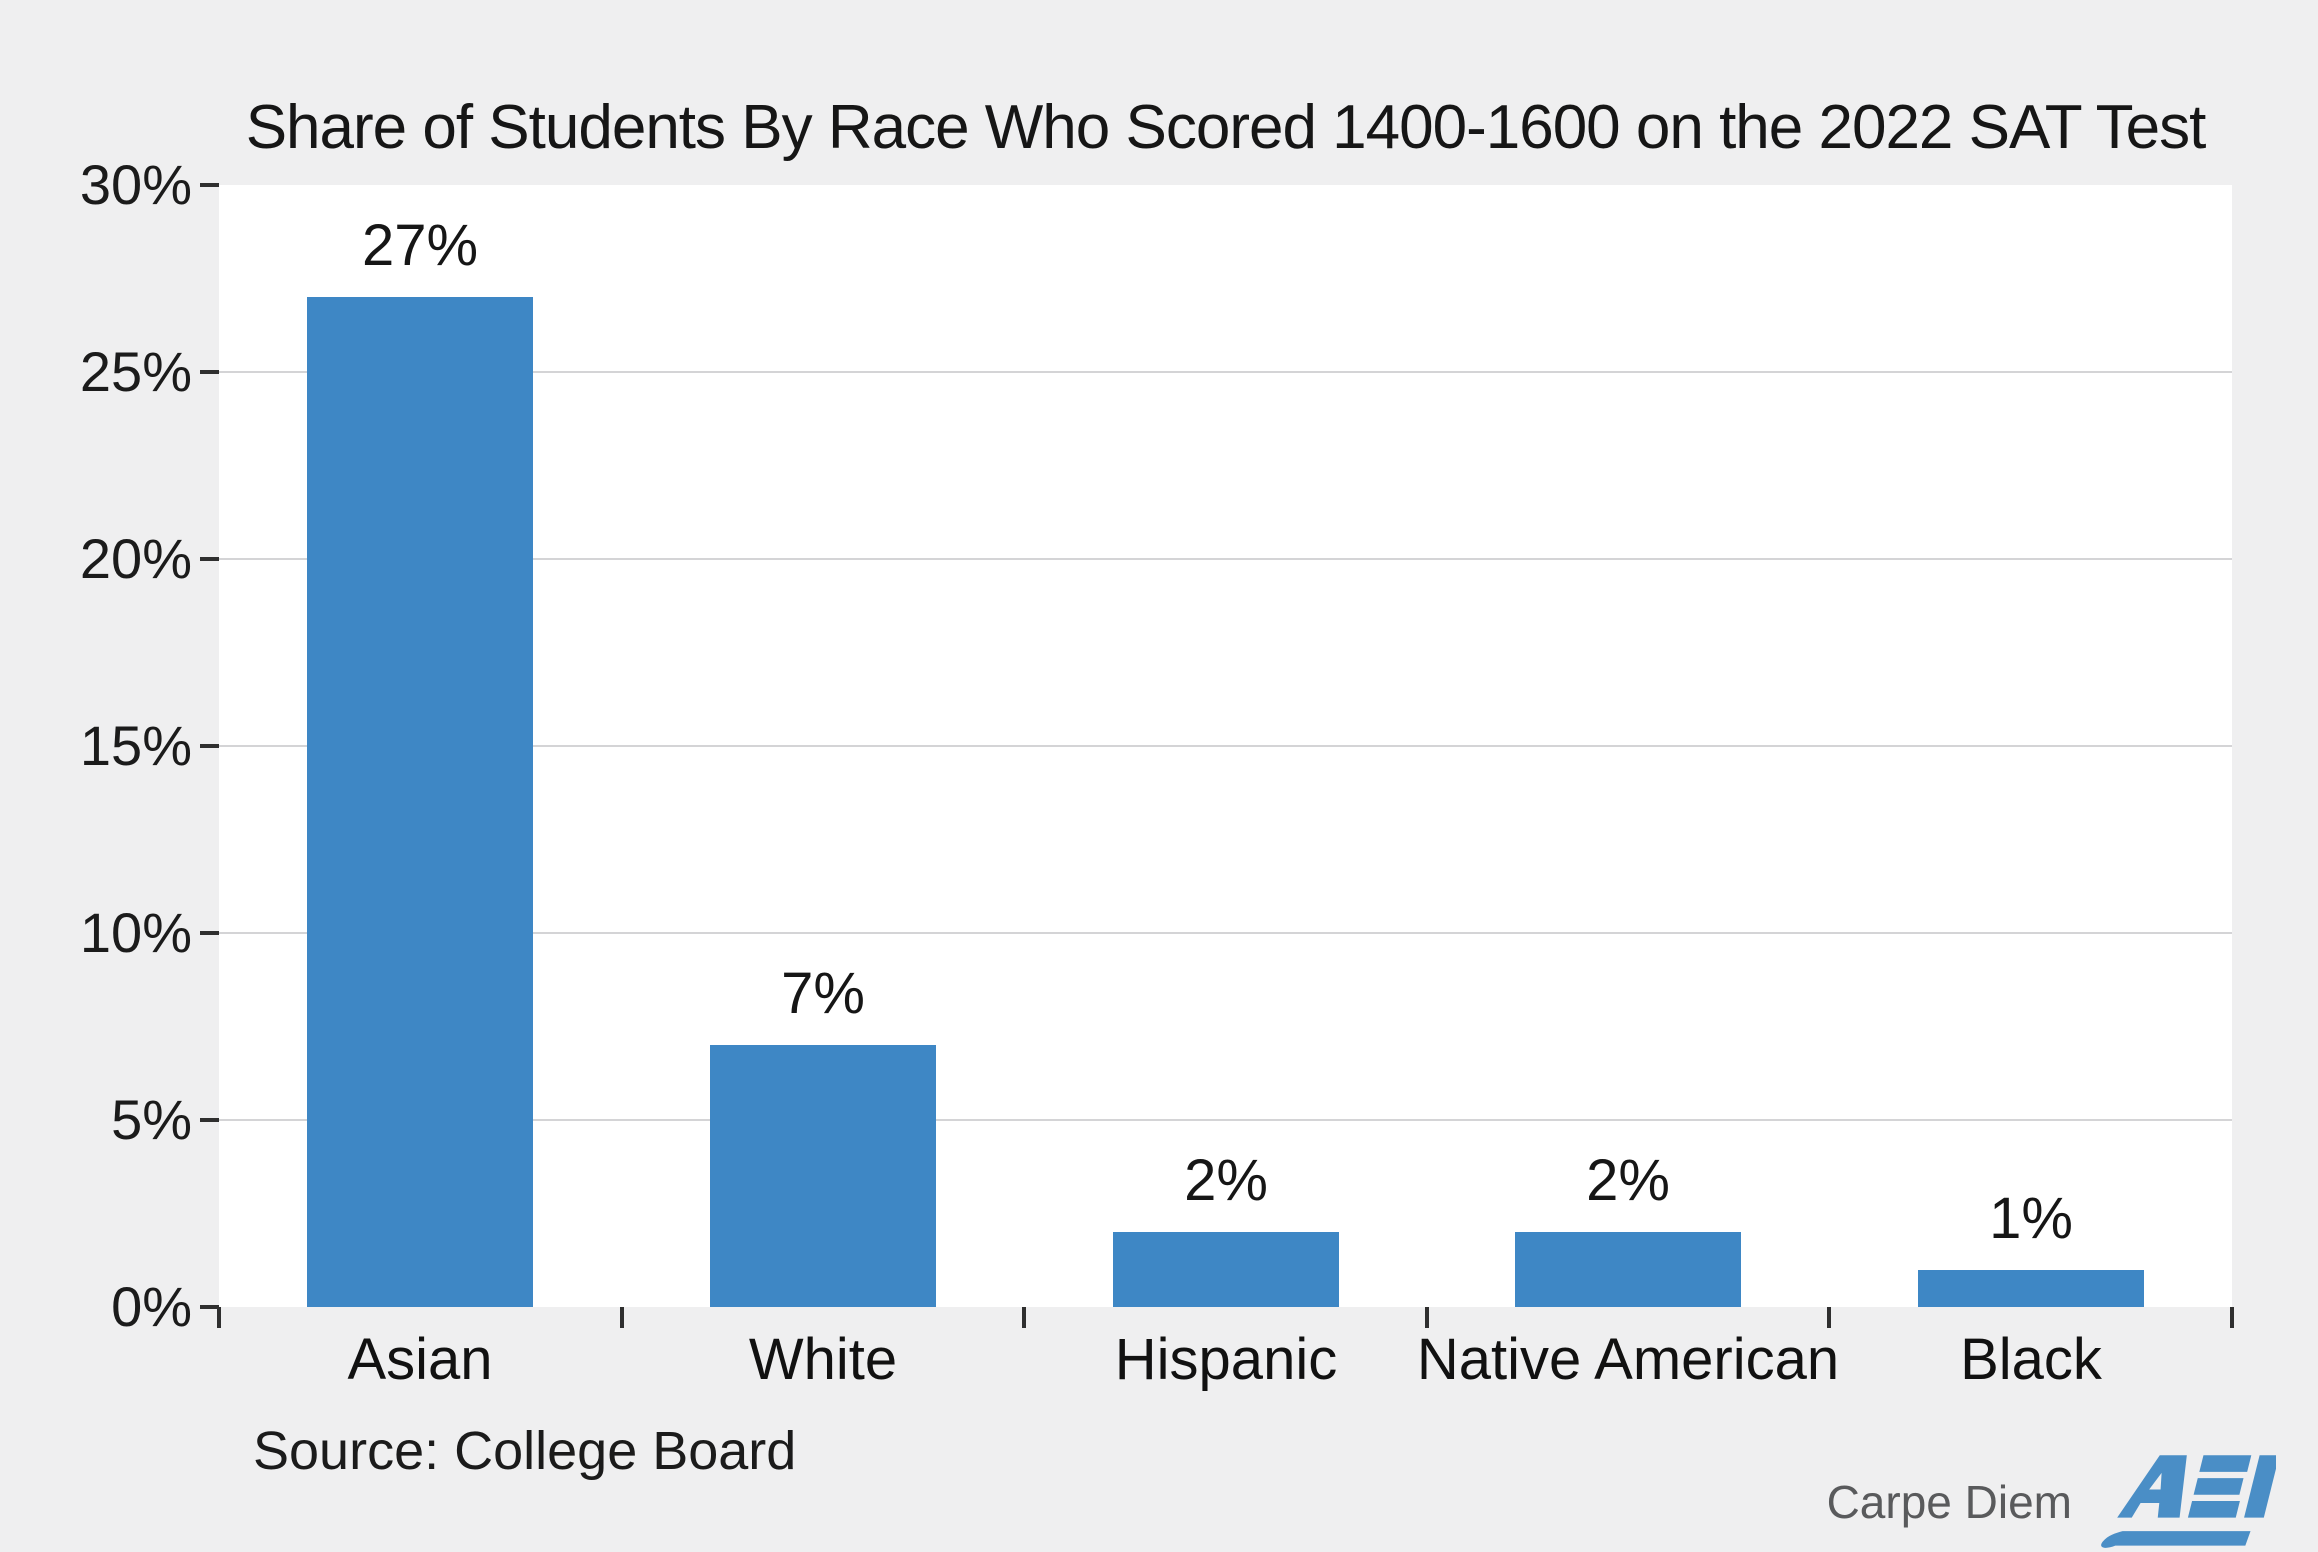  Describe the element at coordinates (823, 1359) in the screenshot. I see `x-category-label: White` at that location.